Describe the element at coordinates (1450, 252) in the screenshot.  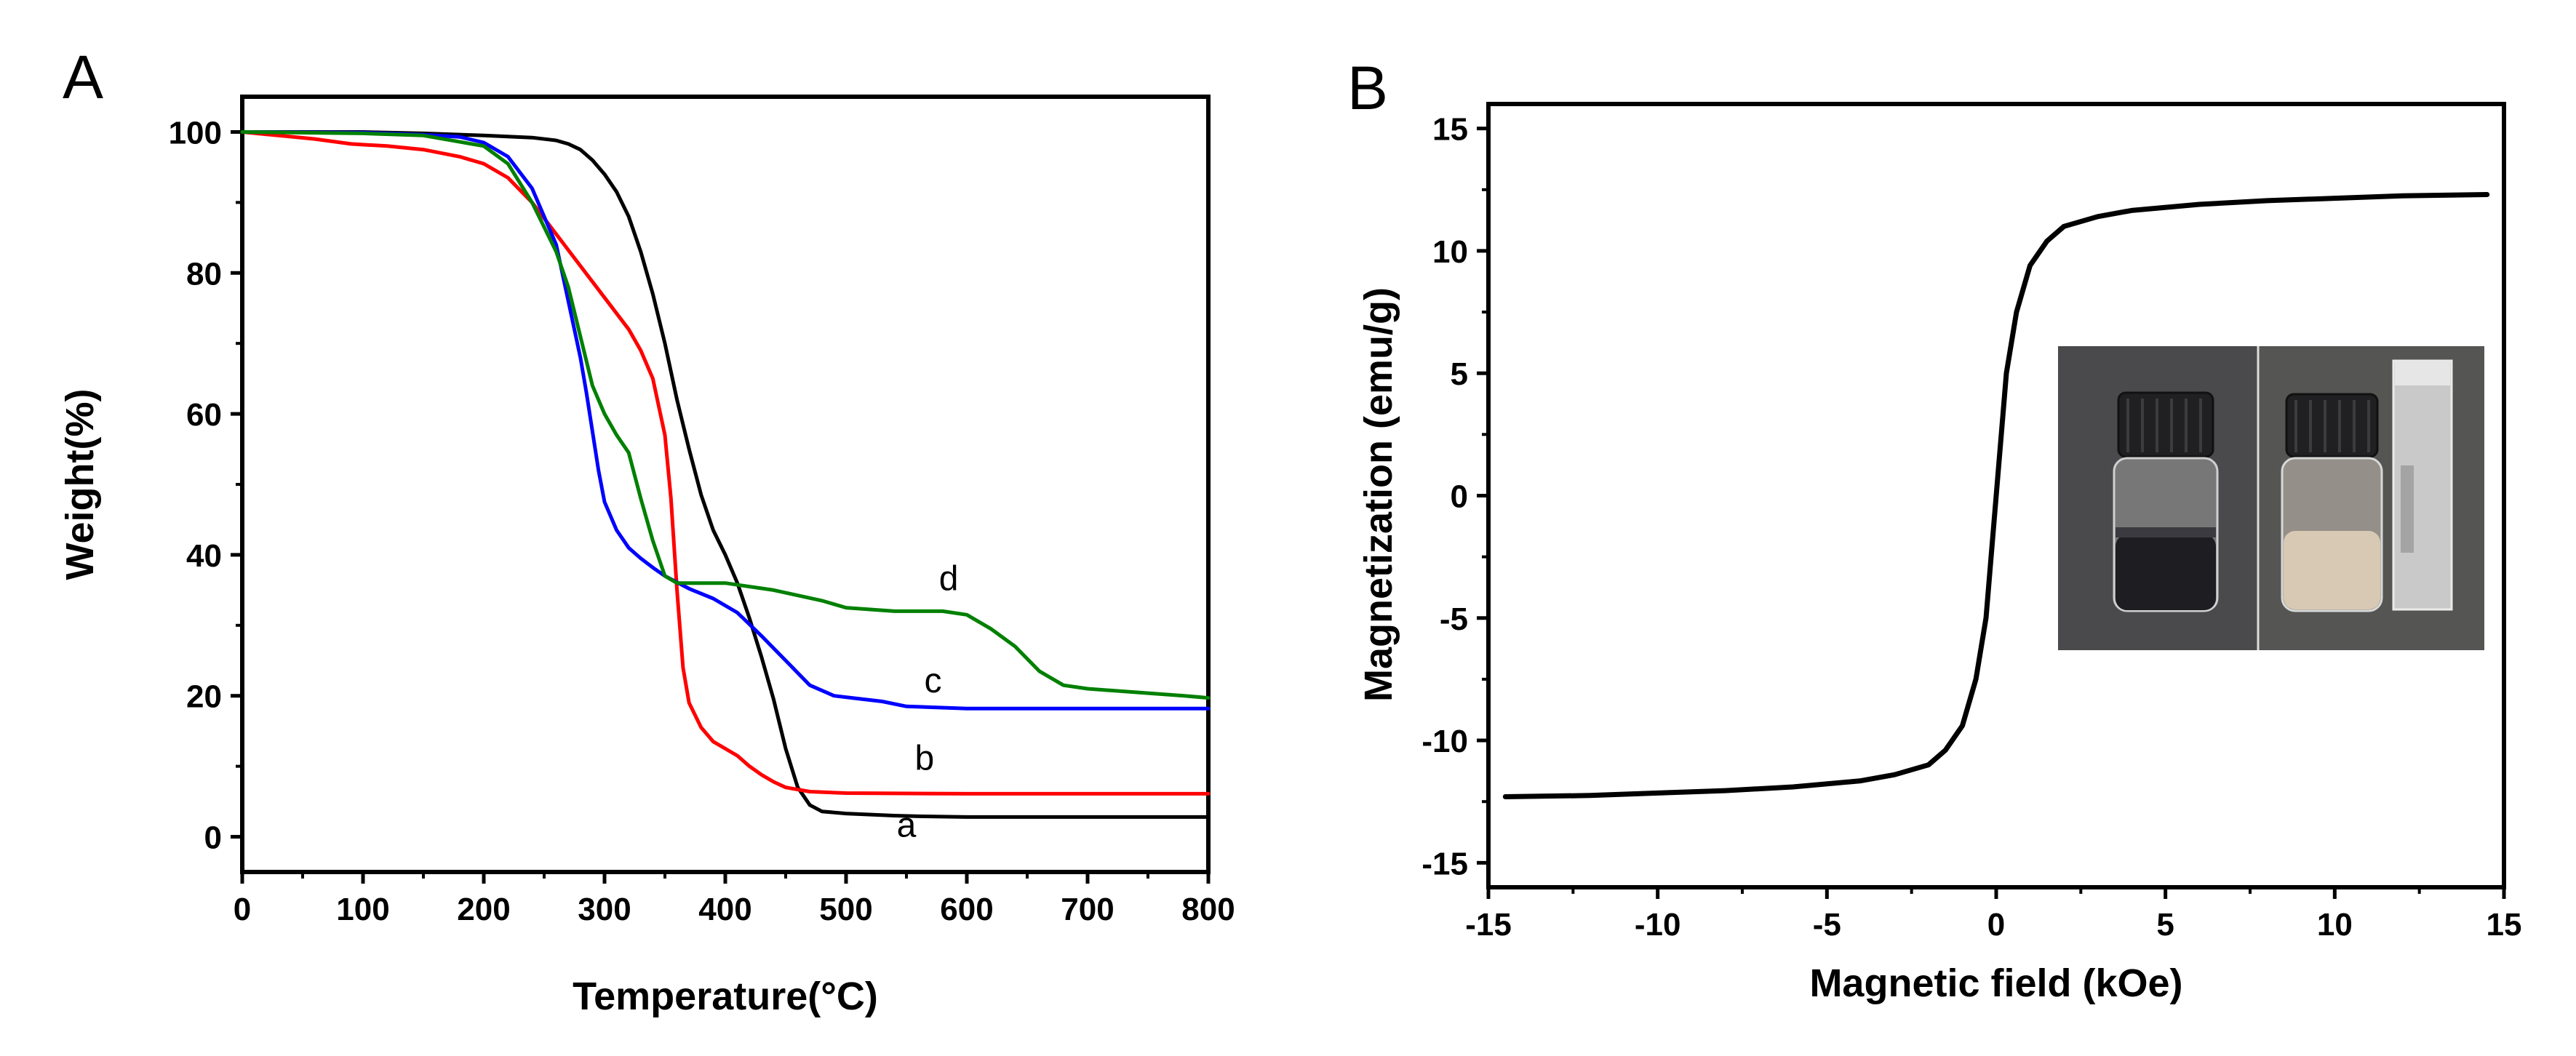
I see `panel-b-y-tick-label: 10` at that location.